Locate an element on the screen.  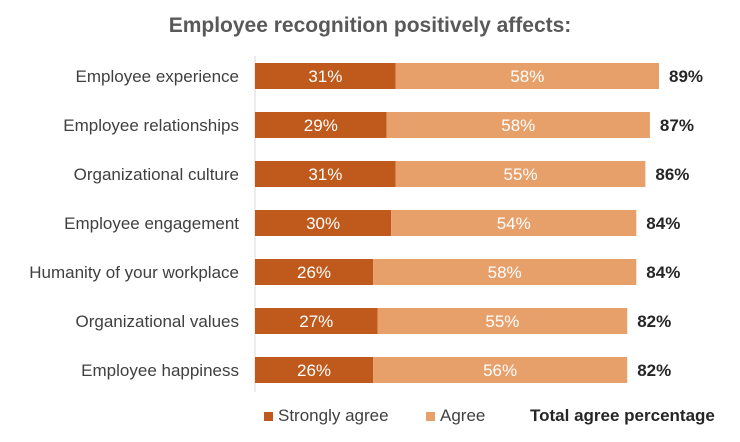
bar-strongly-agree-employee-experience is located at coordinates (325, 76).